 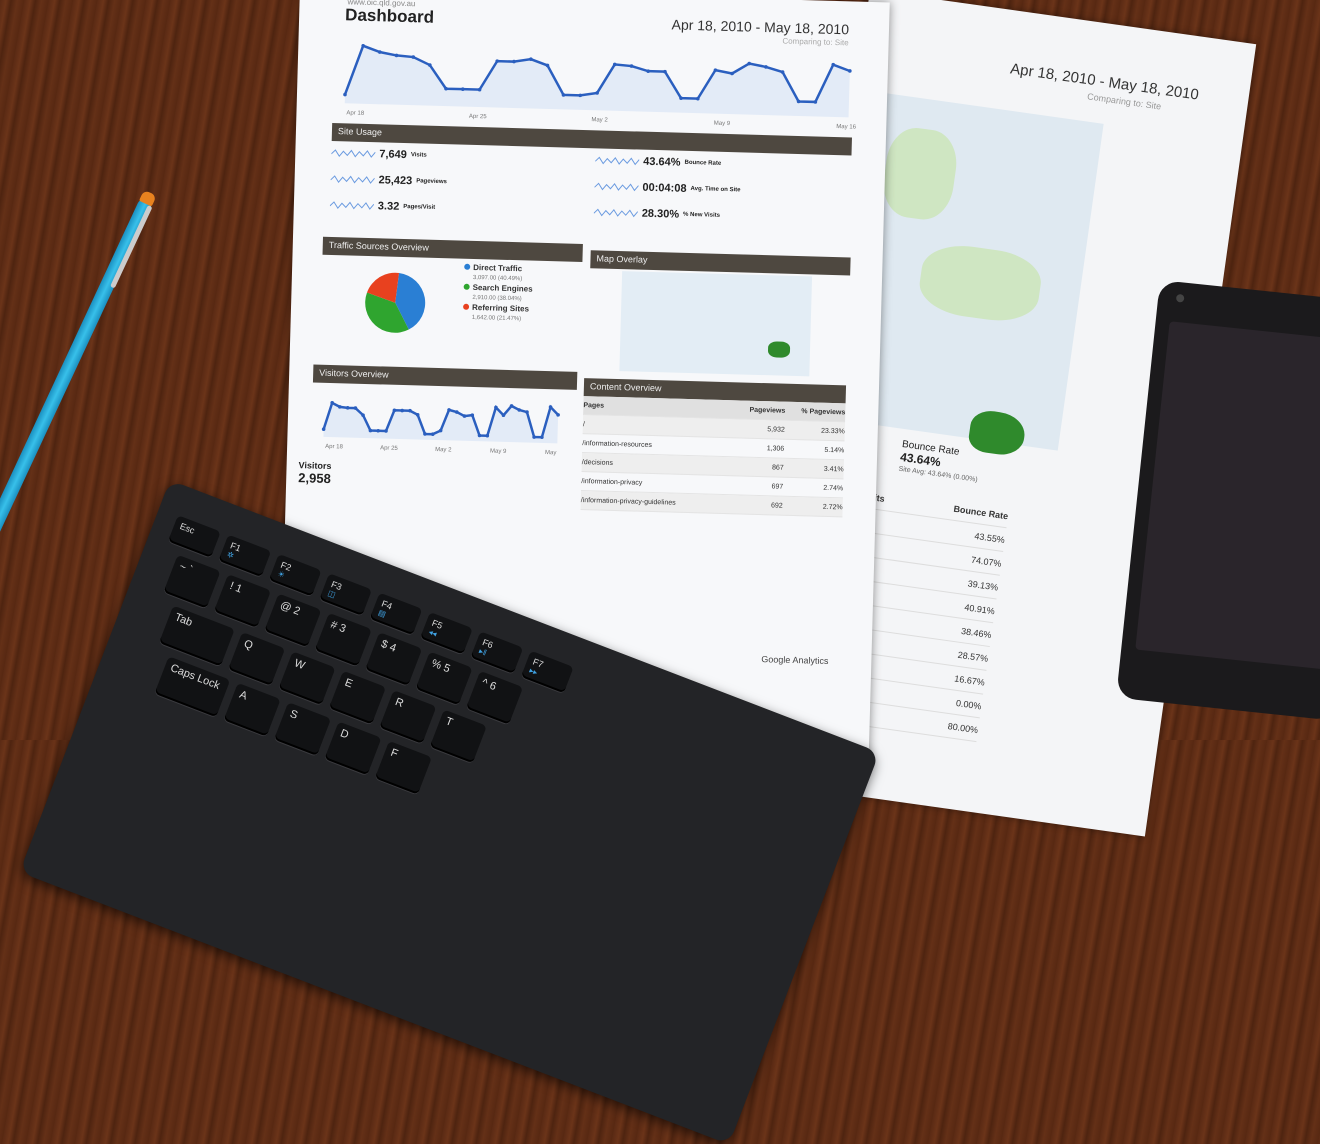 What do you see at coordinates (458, 736) in the screenshot?
I see `key: T` at bounding box center [458, 736].